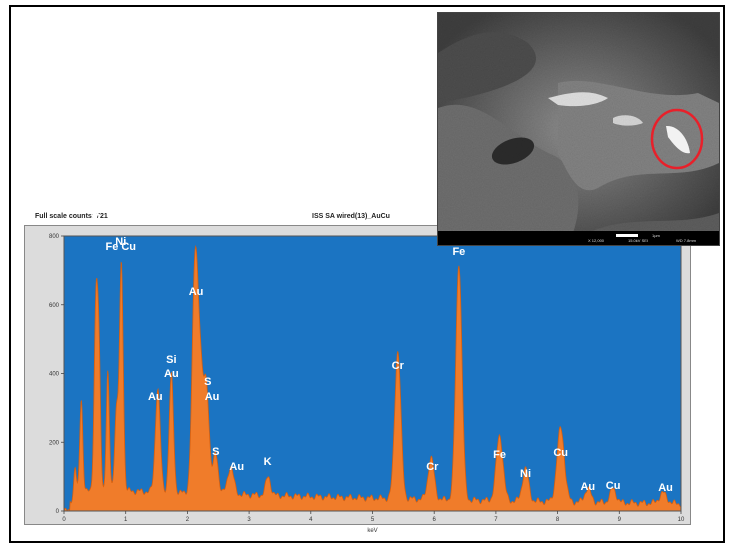  Describe the element at coordinates (496, 520) in the screenshot. I see `x-tick-label: 7` at that location.